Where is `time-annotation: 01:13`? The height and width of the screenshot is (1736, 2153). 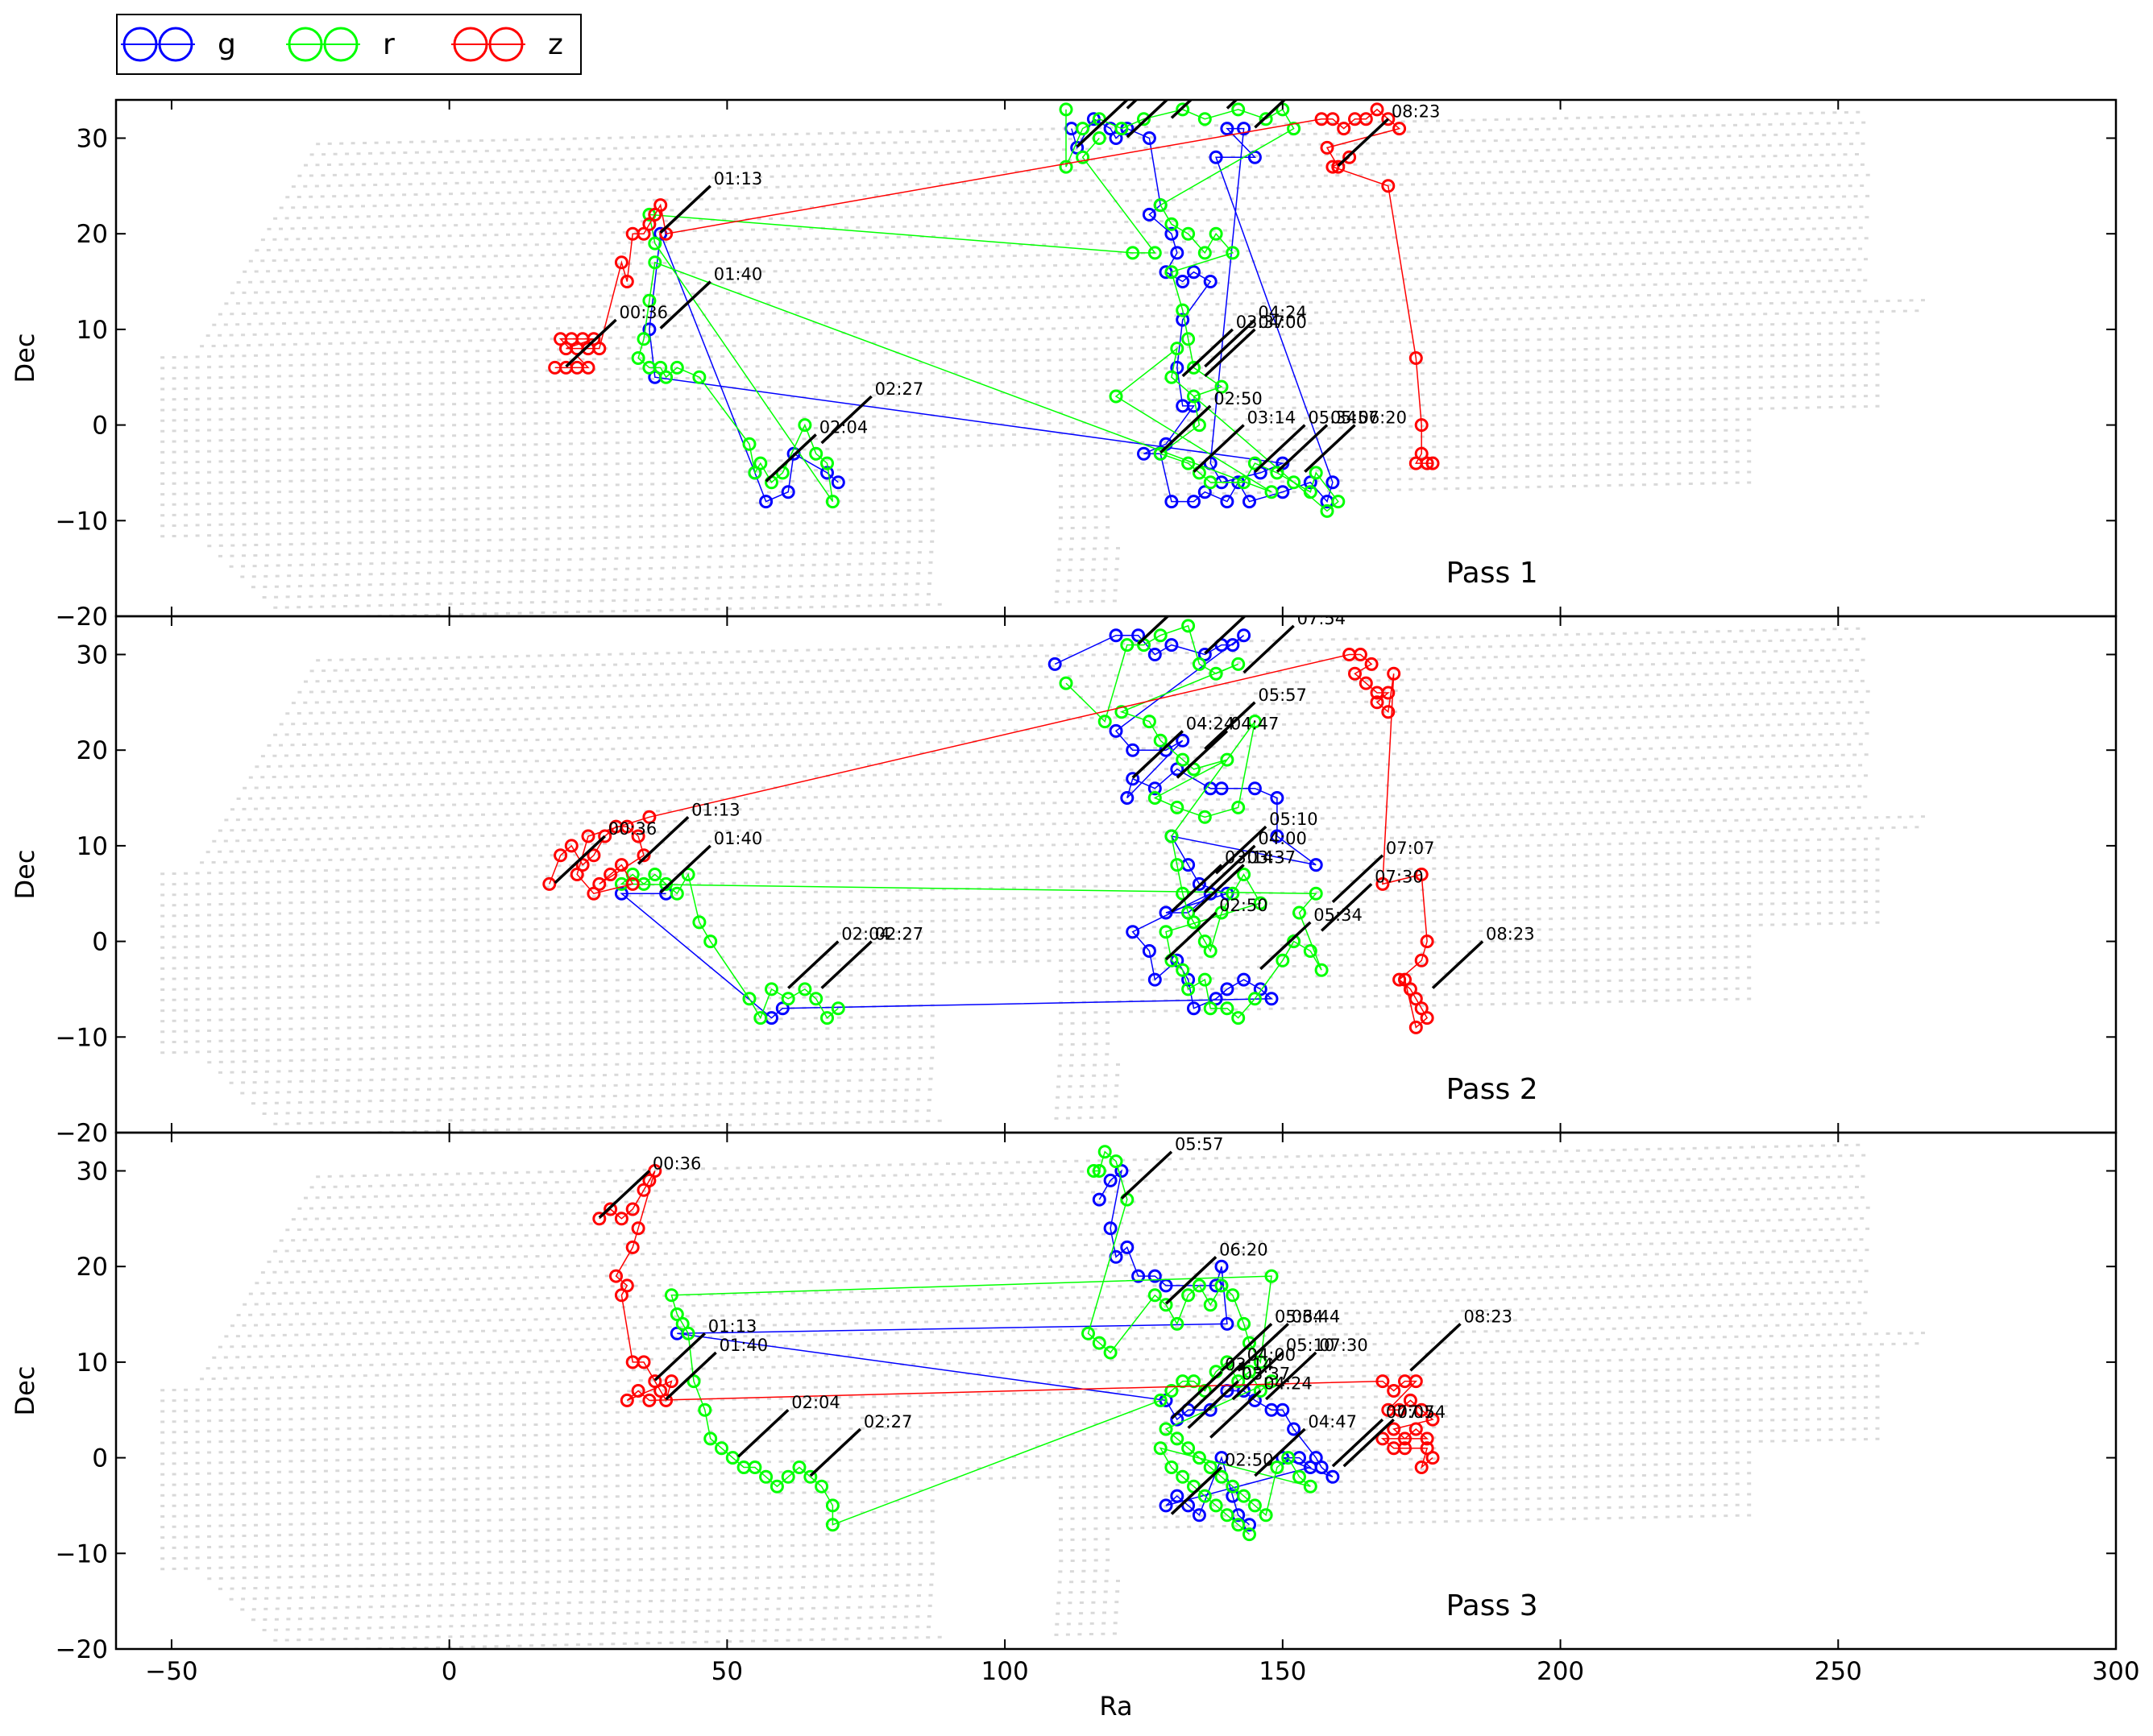
time-annotation: 01:13 is located at coordinates (688, 832).